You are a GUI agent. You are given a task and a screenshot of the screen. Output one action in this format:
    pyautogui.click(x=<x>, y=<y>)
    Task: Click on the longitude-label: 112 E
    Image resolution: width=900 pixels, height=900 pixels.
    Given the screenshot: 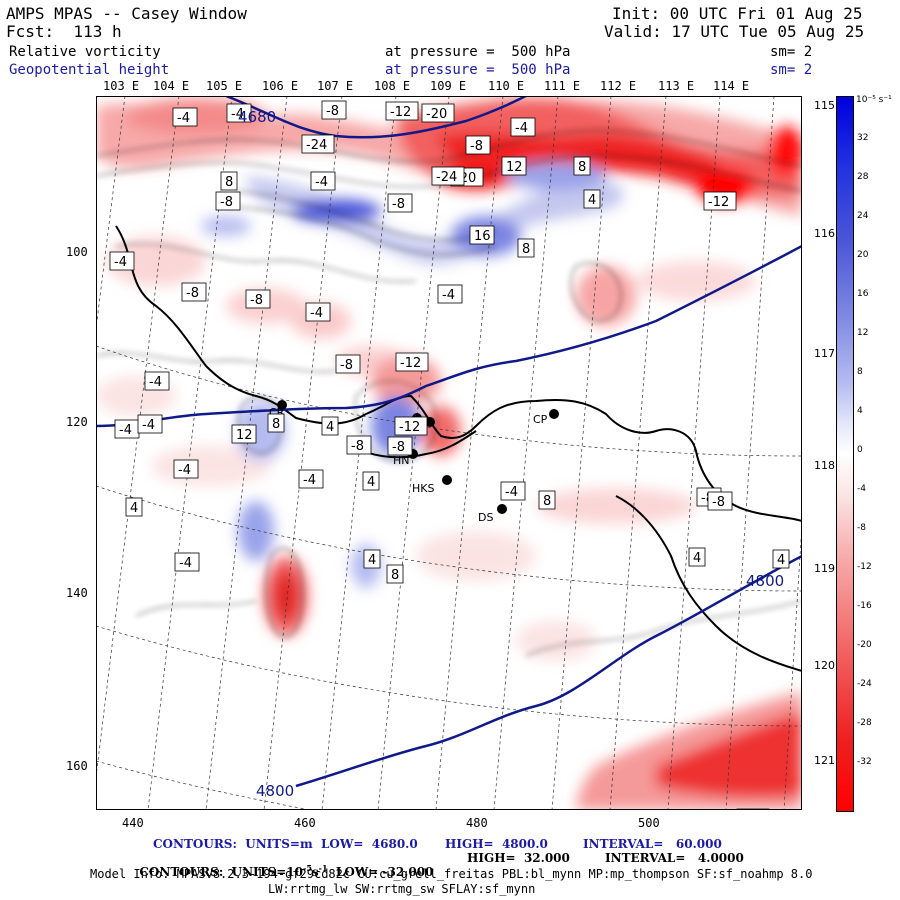 What is the action you would take?
    pyautogui.click(x=618, y=86)
    